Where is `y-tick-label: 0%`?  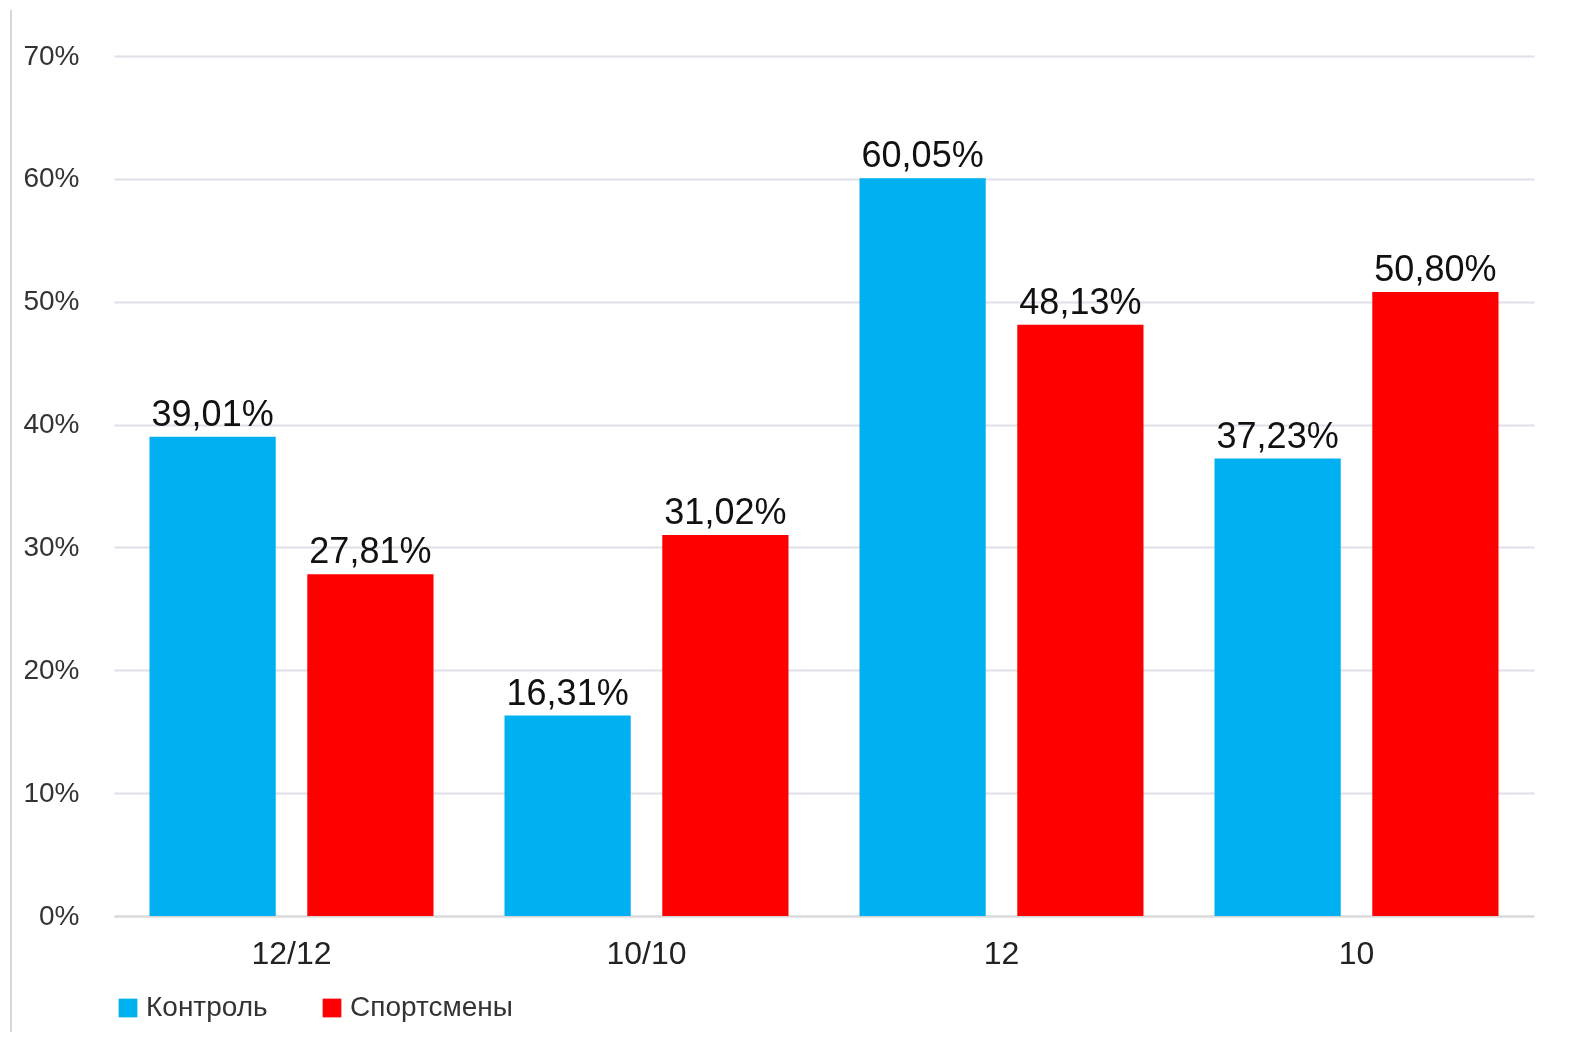
y-tick-label: 0% is located at coordinates (59, 915).